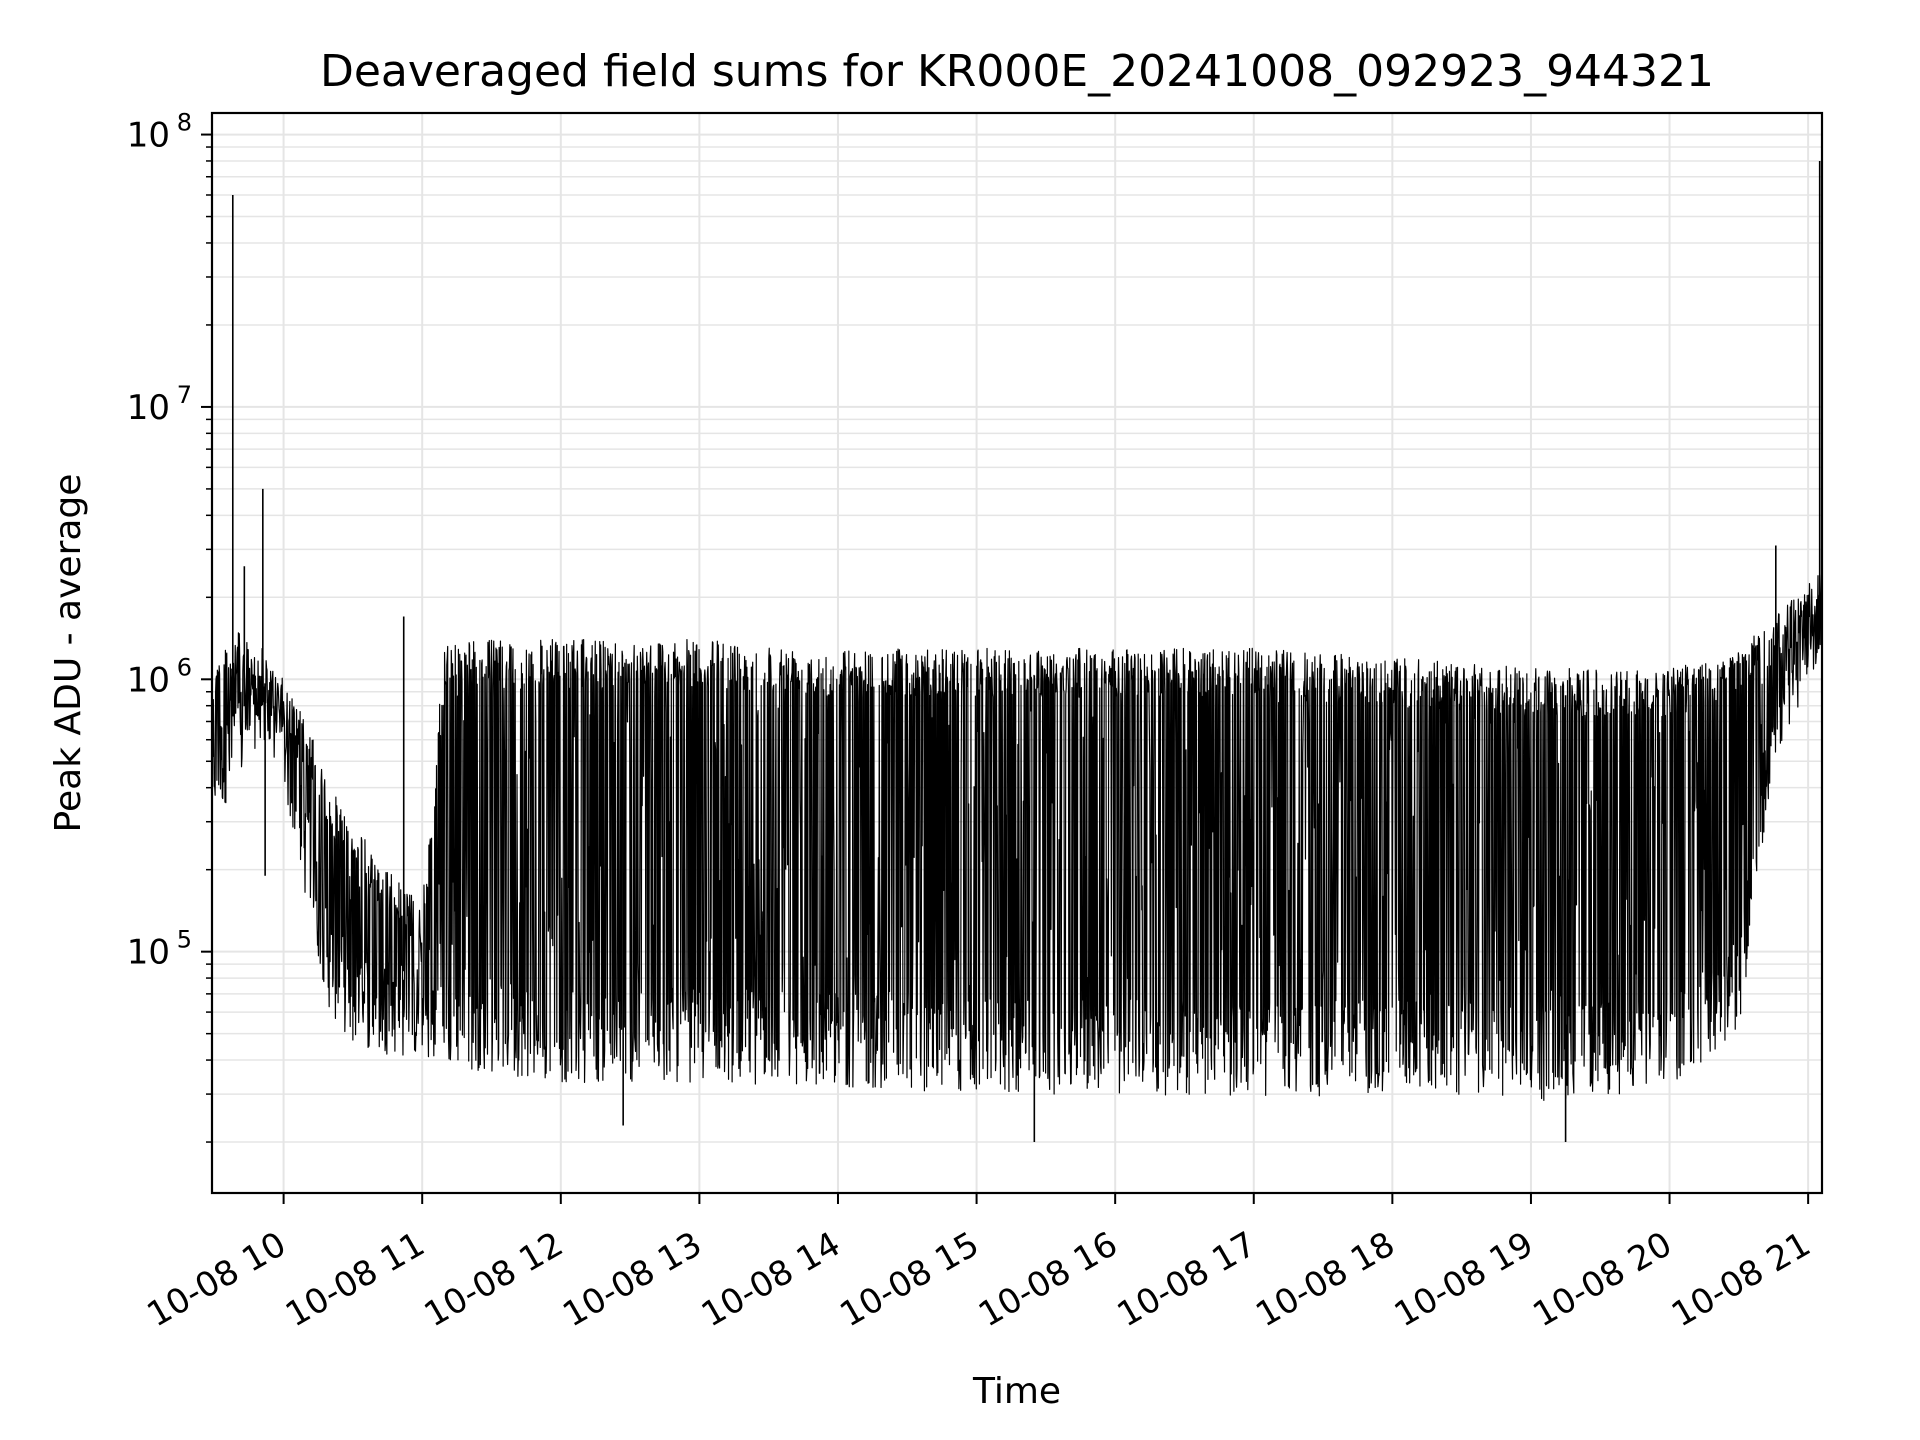  I want to click on y-tick-exponent: 7, so click(184, 395).